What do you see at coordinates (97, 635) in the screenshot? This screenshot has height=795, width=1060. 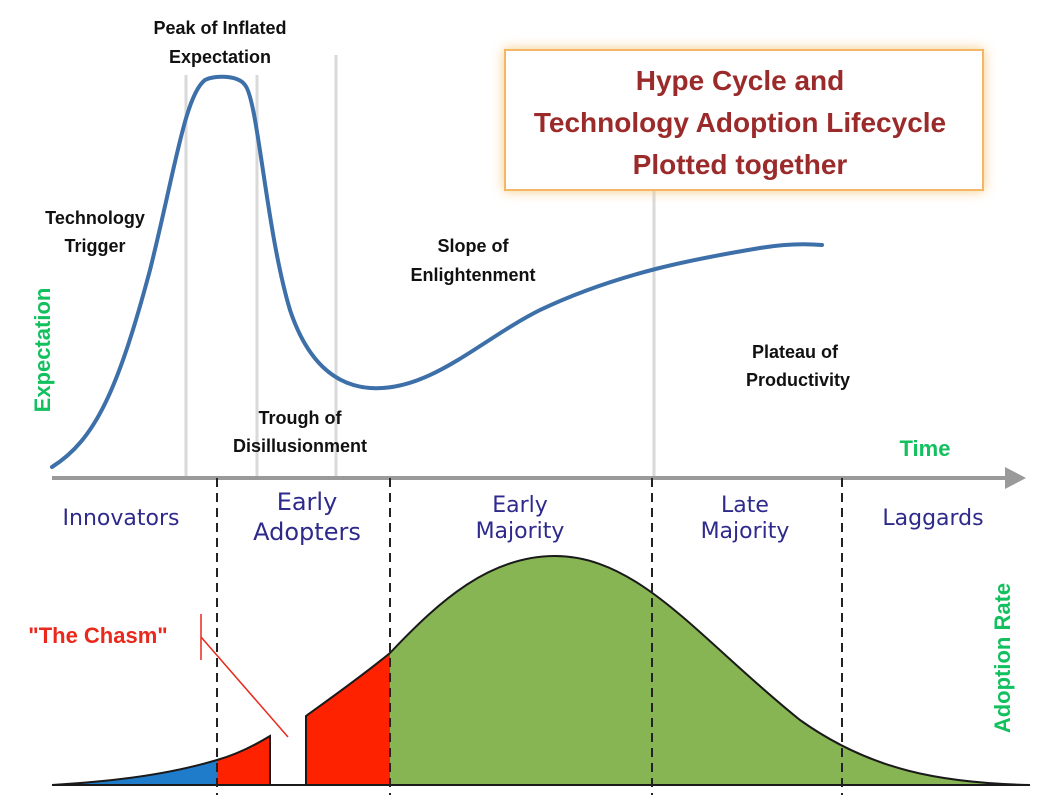 I see `chasm-label: "The Chasm"` at bounding box center [97, 635].